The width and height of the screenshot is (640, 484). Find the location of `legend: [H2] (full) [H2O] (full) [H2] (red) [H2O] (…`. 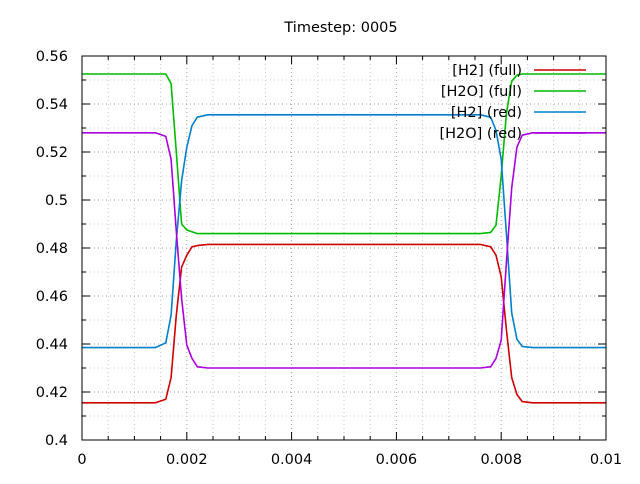

legend: [H2] (full) [H2O] (full) [H2] (red) [H2O] (… is located at coordinates (512, 102).